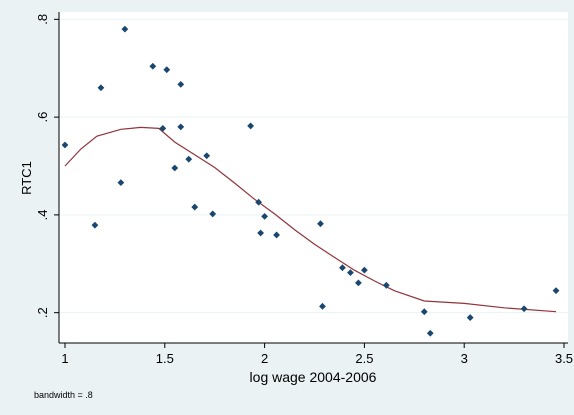 The width and height of the screenshot is (574, 415). Describe the element at coordinates (42, 312) in the screenshot. I see `y-tick-label: .2` at that location.